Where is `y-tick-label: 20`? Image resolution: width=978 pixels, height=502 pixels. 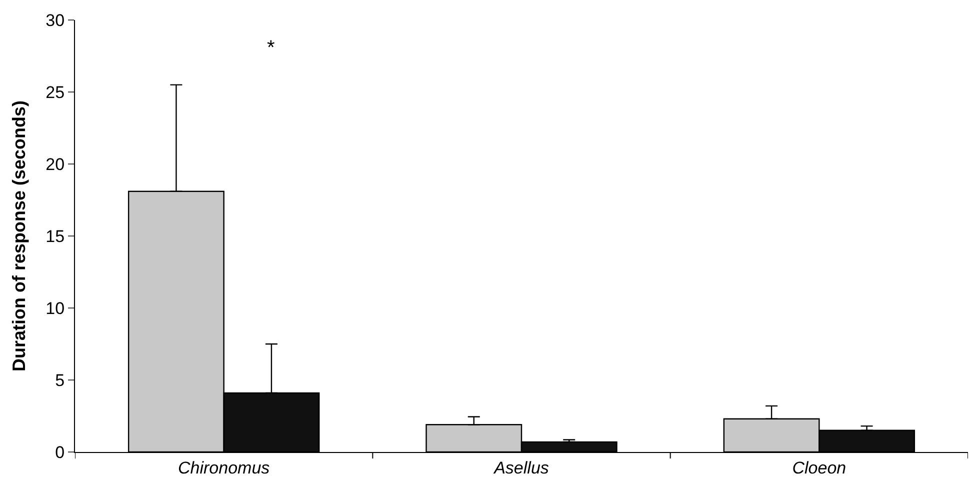 y-tick-label: 20 is located at coordinates (55, 164).